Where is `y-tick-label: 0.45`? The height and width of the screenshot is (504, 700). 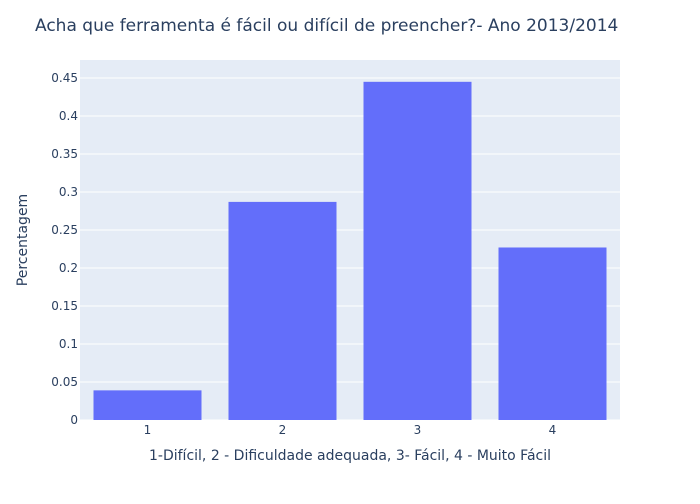 y-tick-label: 0.45 is located at coordinates (64, 78).